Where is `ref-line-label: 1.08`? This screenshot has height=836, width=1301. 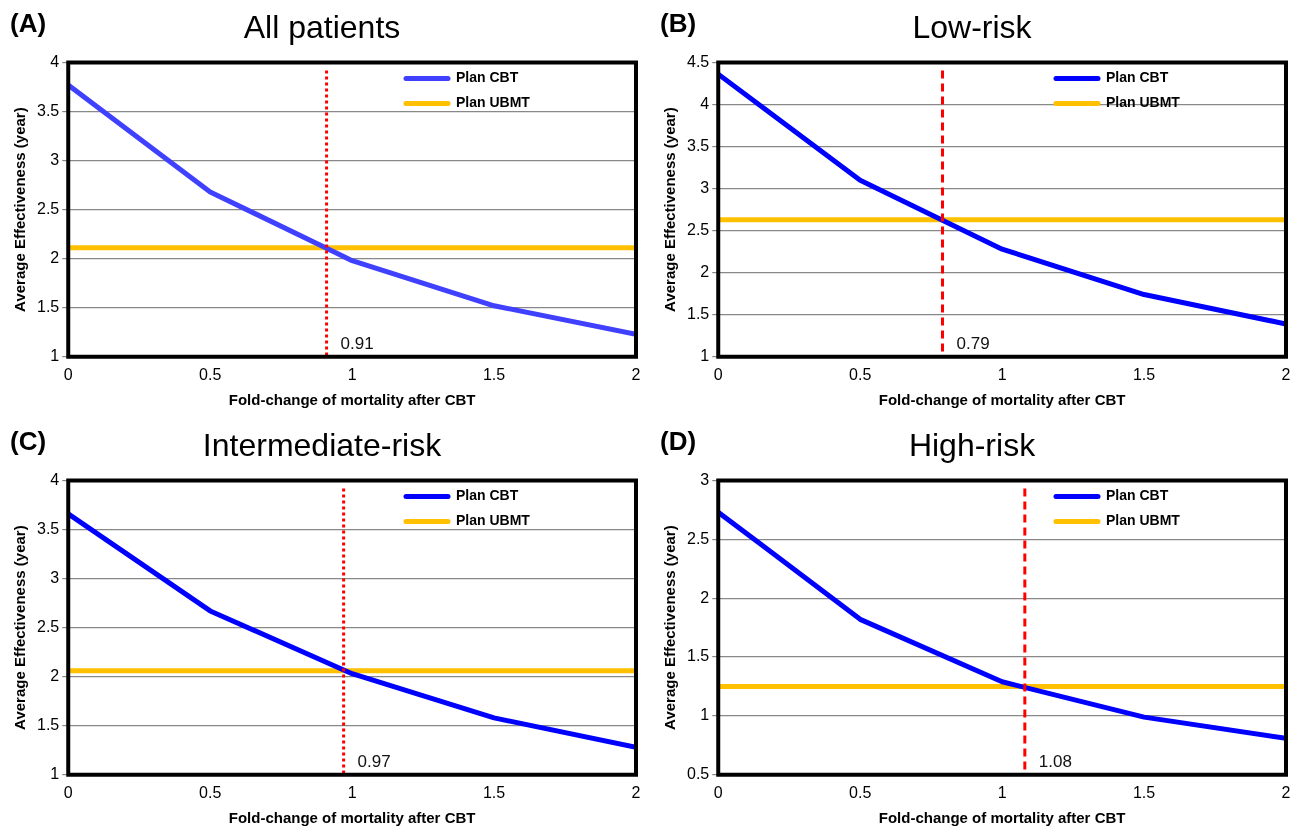 ref-line-label: 1.08 is located at coordinates (1055, 761).